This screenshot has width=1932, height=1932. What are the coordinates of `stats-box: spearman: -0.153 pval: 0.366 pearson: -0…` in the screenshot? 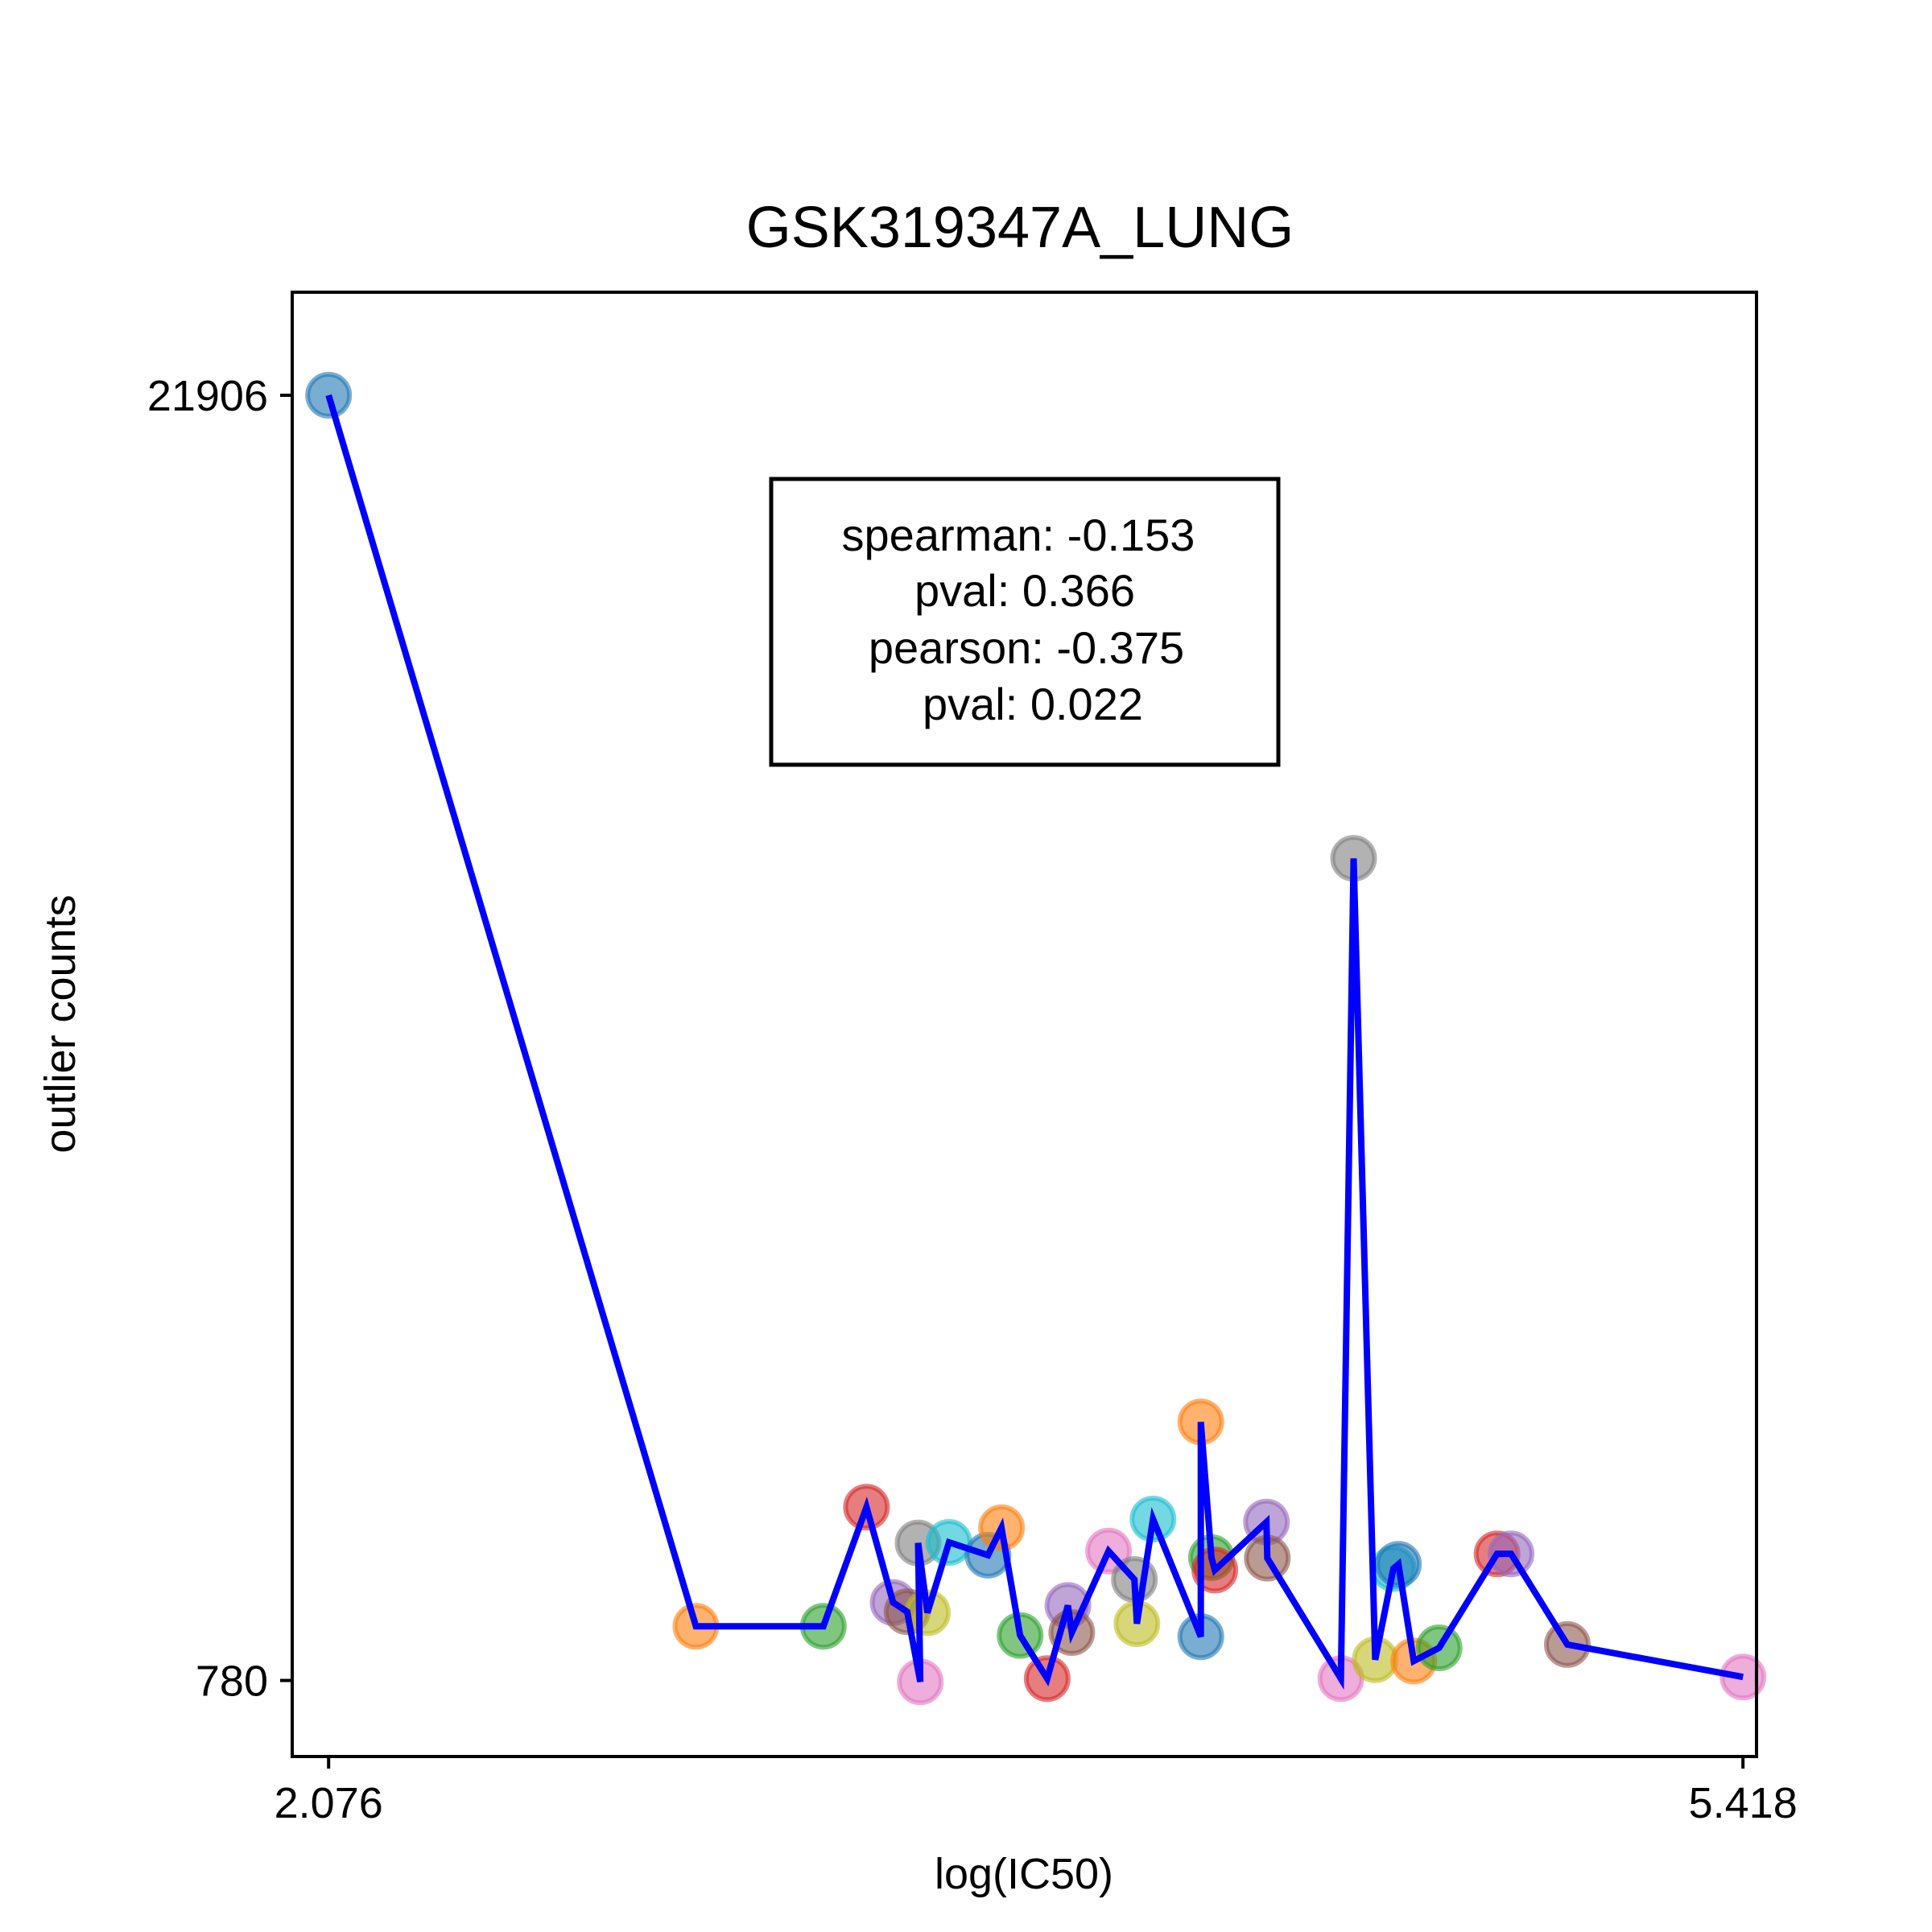 It's located at (1025, 622).